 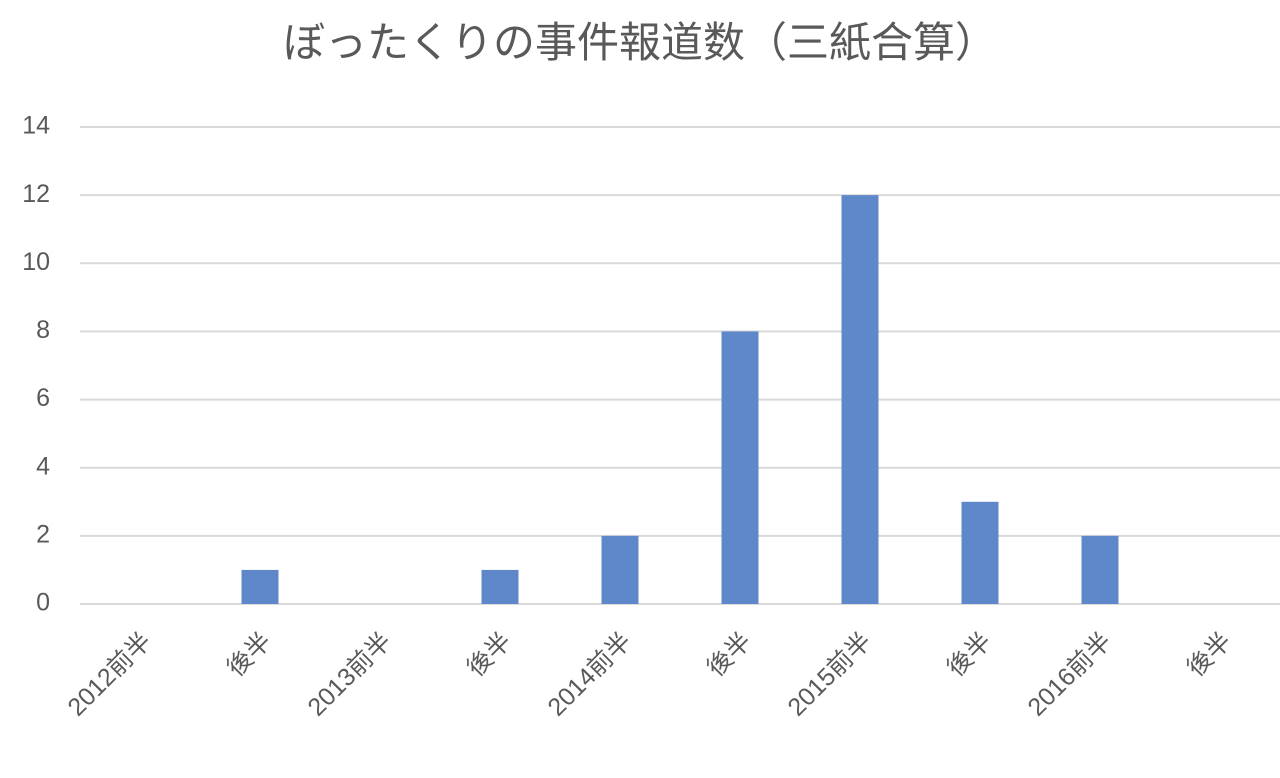 I want to click on y-tick-label: 8, so click(x=43, y=330).